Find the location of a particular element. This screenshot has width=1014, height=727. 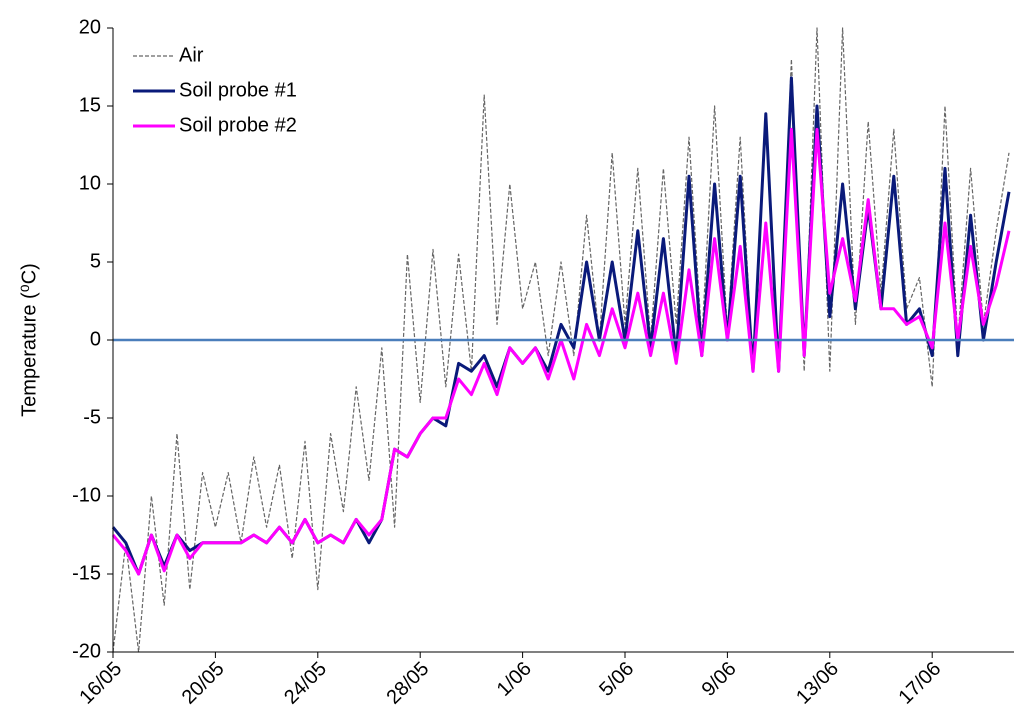

legend-label: Soil probe #1 is located at coordinates (238, 90).